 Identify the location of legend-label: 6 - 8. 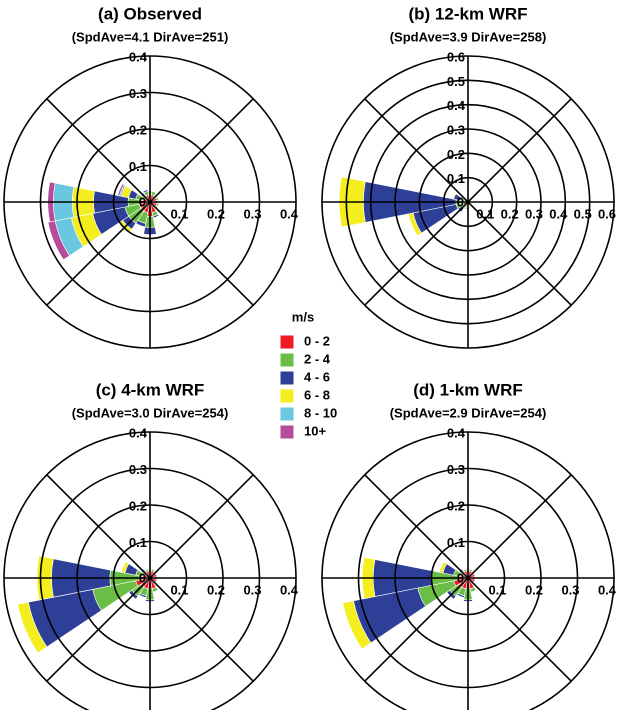
(317, 394).